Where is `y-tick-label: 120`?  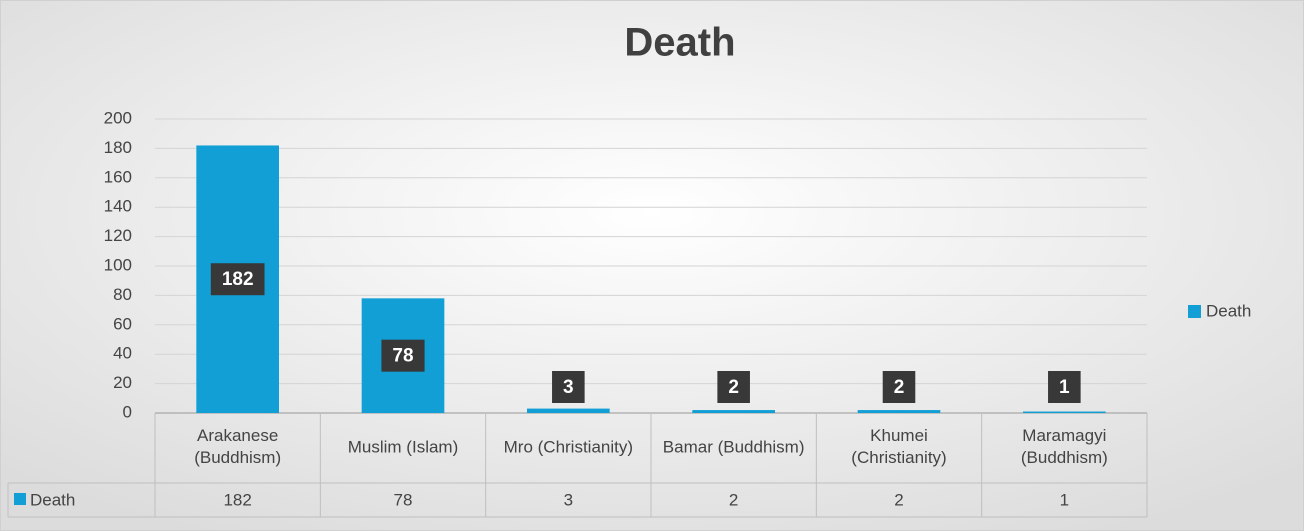
y-tick-label: 120 is located at coordinates (118, 235).